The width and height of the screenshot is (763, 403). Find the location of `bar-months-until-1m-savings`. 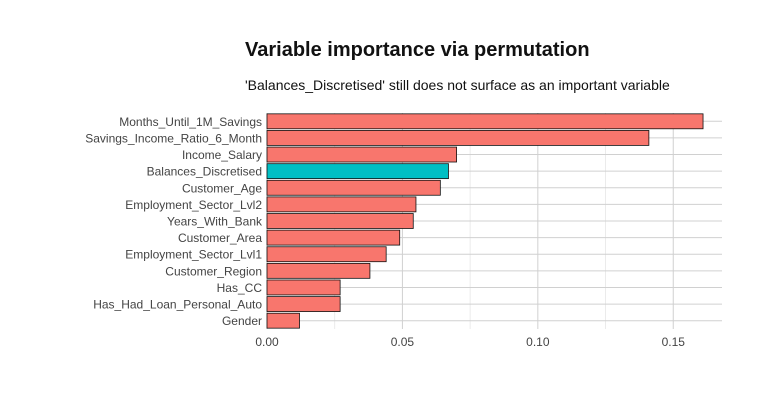

bar-months-until-1m-savings is located at coordinates (485, 121).